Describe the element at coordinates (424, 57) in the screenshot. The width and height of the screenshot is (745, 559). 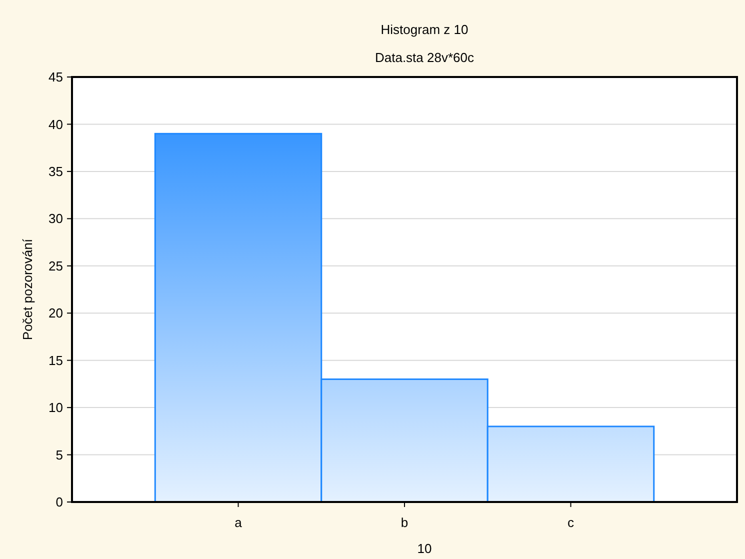
I see `chart-subtitle: Data.sta 28v*60c` at that location.